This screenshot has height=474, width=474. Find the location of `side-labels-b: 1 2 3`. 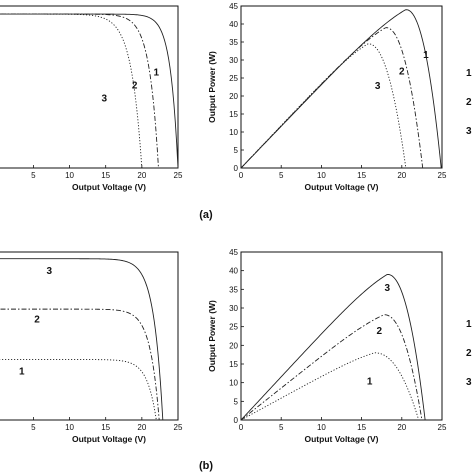

side-labels-b: 1 2 3 is located at coordinates (469, 353).